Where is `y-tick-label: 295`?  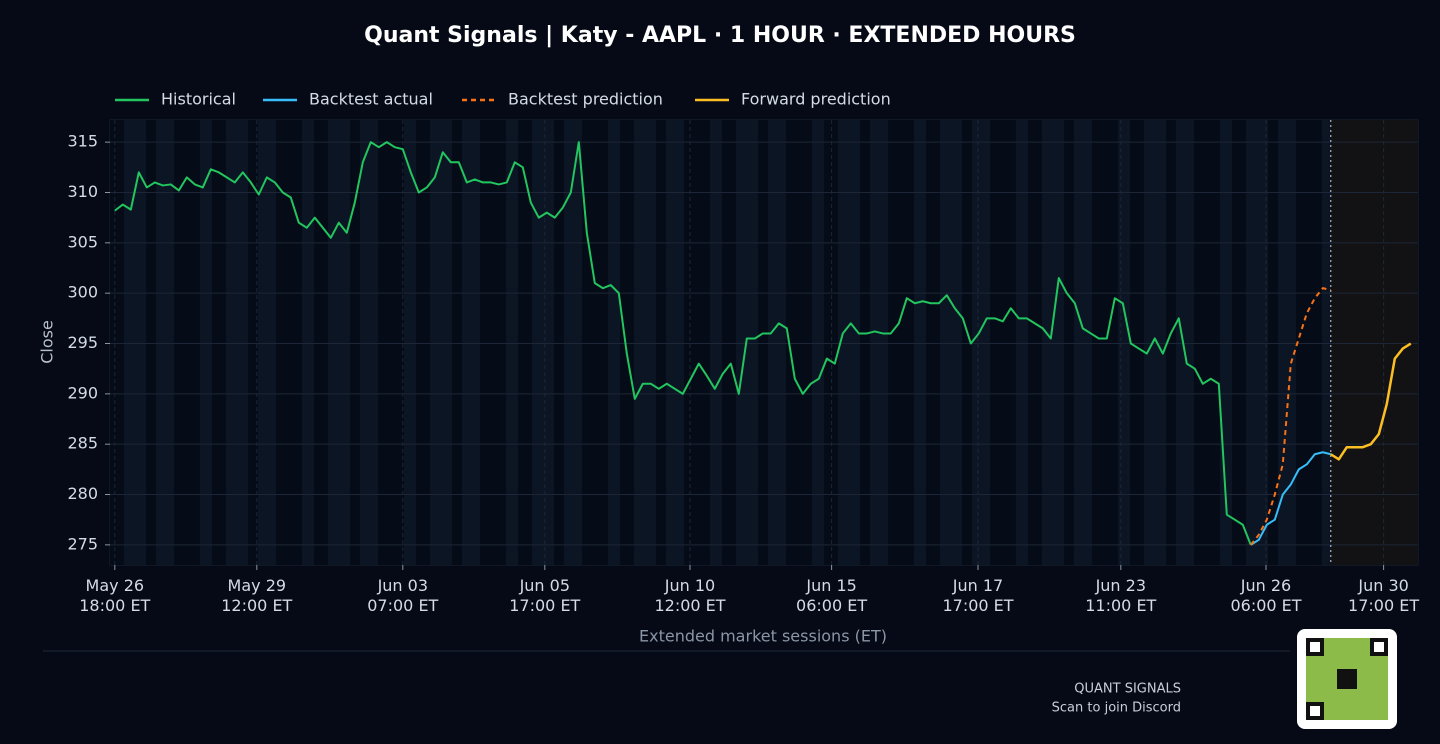
y-tick-label: 295 is located at coordinates (82, 342).